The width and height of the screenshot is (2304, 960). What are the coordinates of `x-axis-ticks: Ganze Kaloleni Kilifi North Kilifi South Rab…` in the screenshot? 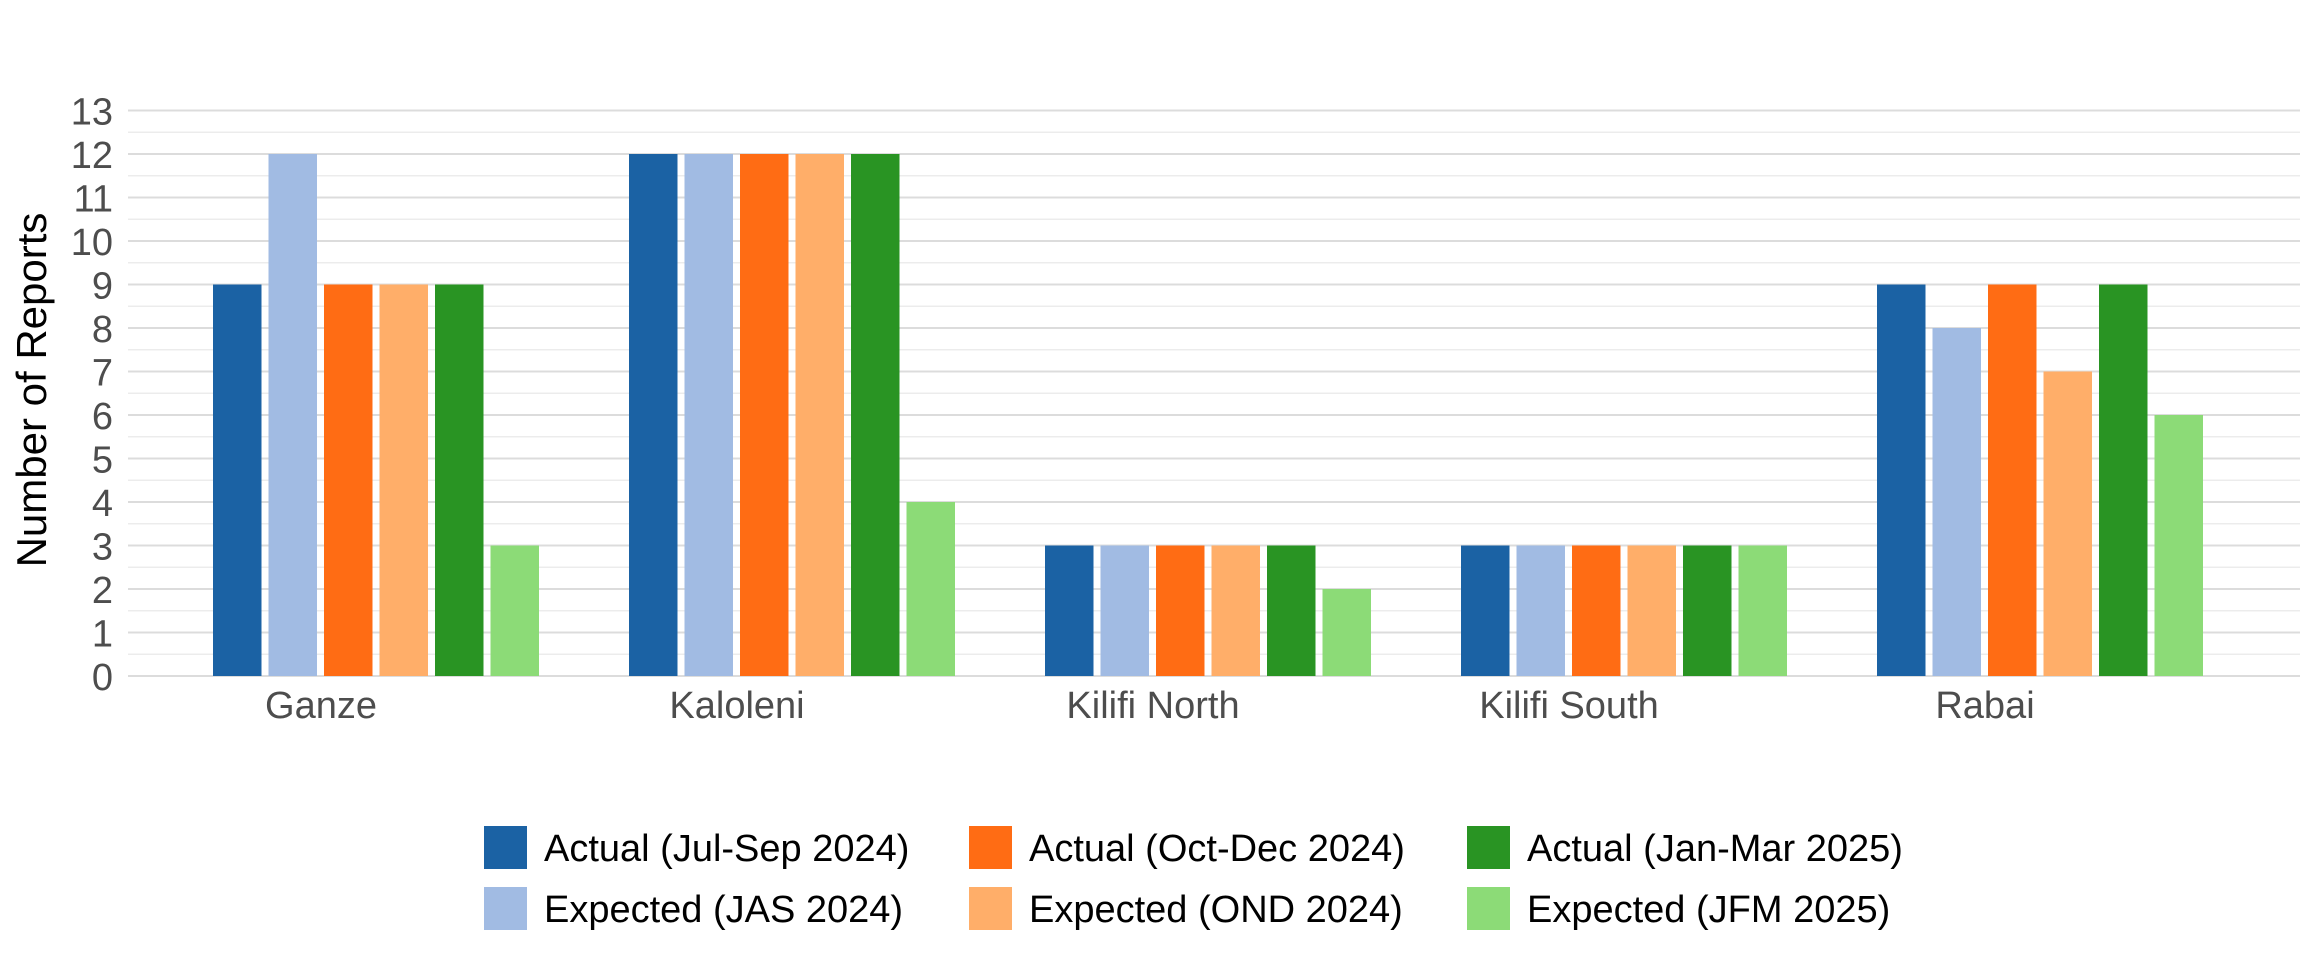 It's located at (1150, 706).